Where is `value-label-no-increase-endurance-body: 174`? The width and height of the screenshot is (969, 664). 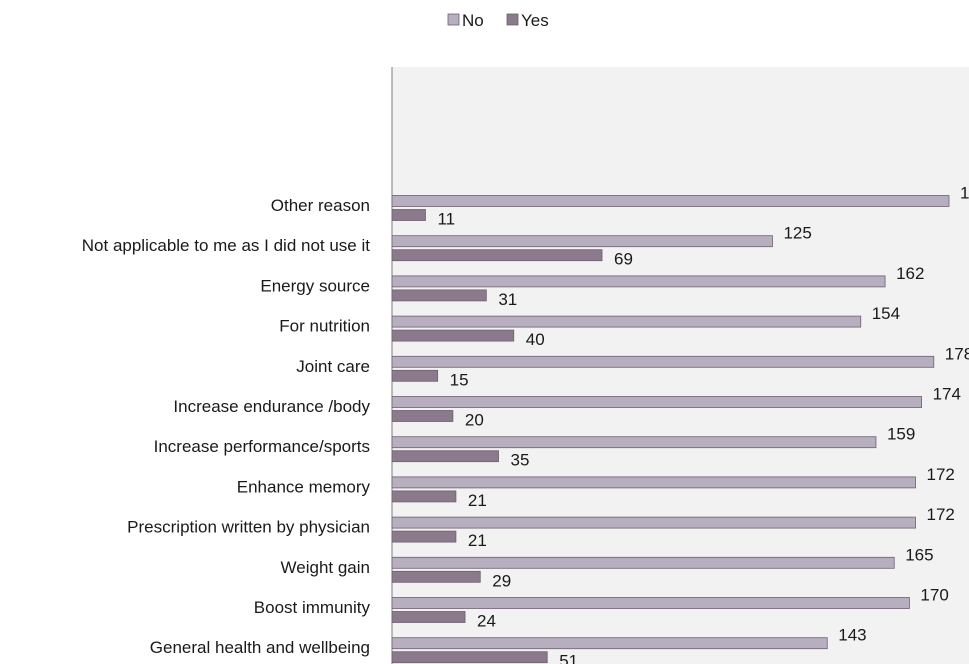 value-label-no-increase-endurance-body: 174 is located at coordinates (947, 394).